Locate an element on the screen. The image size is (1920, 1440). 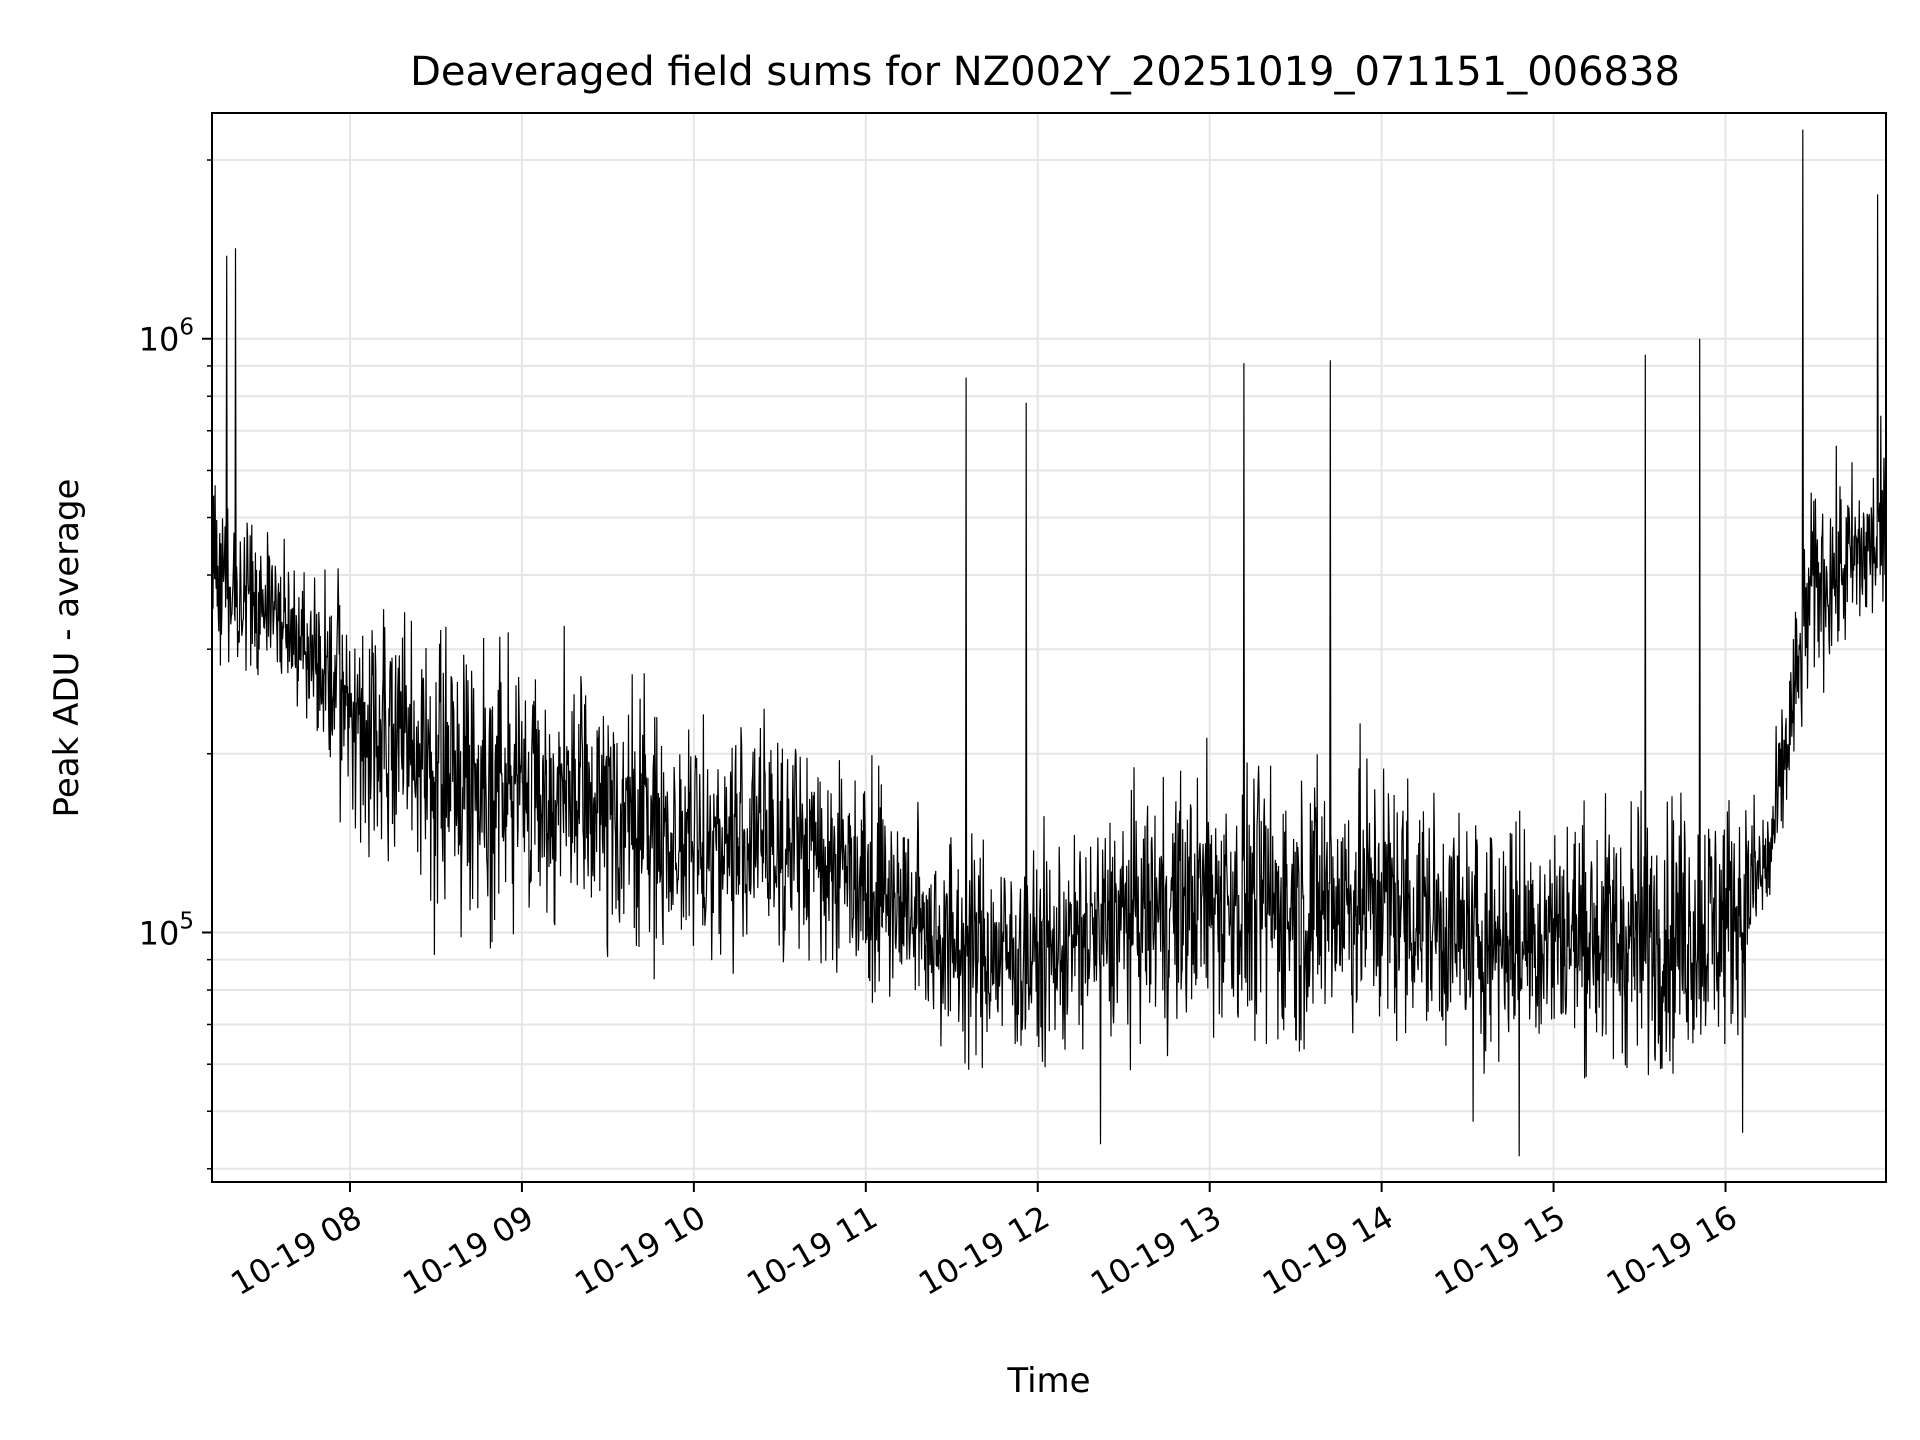
x-axis-label: Time is located at coordinates (1048, 1381).